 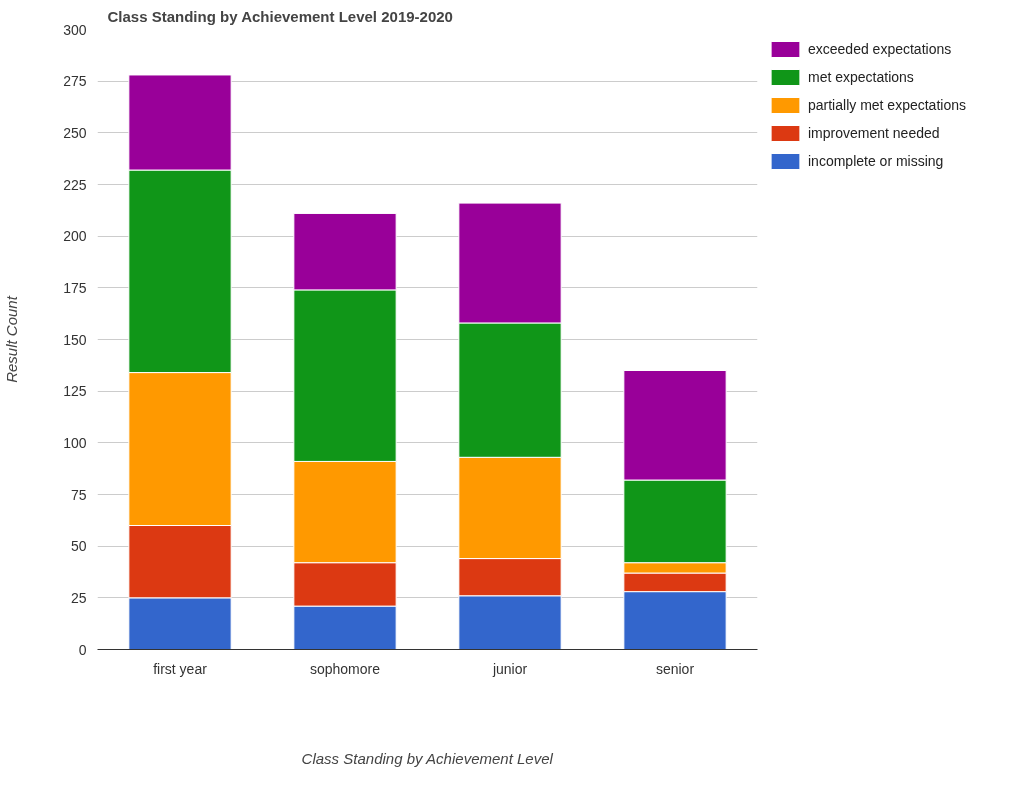 What do you see at coordinates (12, 339) in the screenshot?
I see `y-axis-title: Result Count` at bounding box center [12, 339].